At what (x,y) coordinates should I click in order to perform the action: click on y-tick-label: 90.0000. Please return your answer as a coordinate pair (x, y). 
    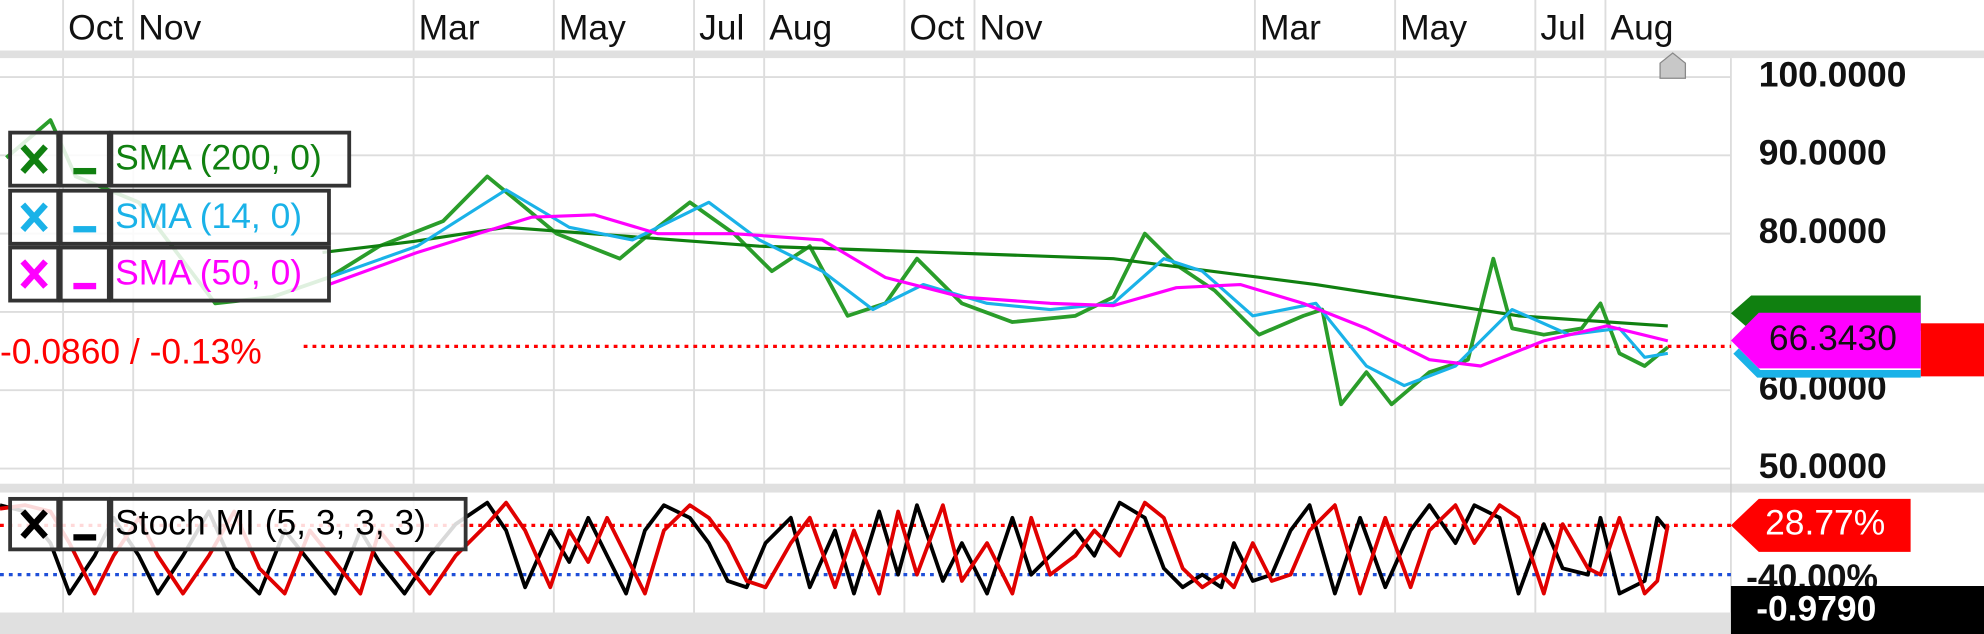
    Looking at the image, I should click on (1823, 153).